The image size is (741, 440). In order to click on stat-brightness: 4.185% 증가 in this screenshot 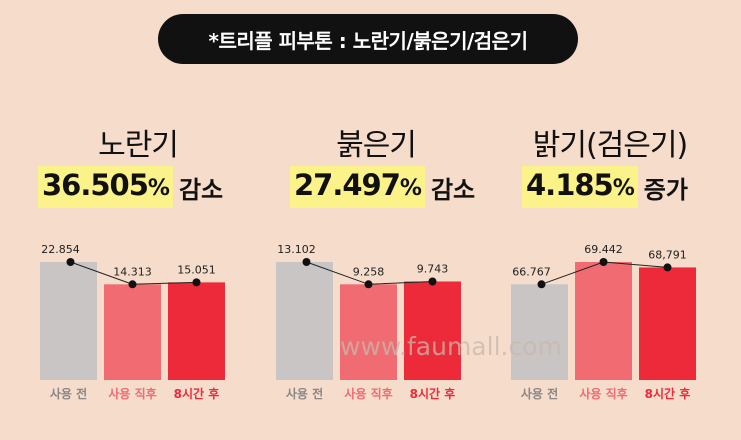, I will do `click(605, 187)`.